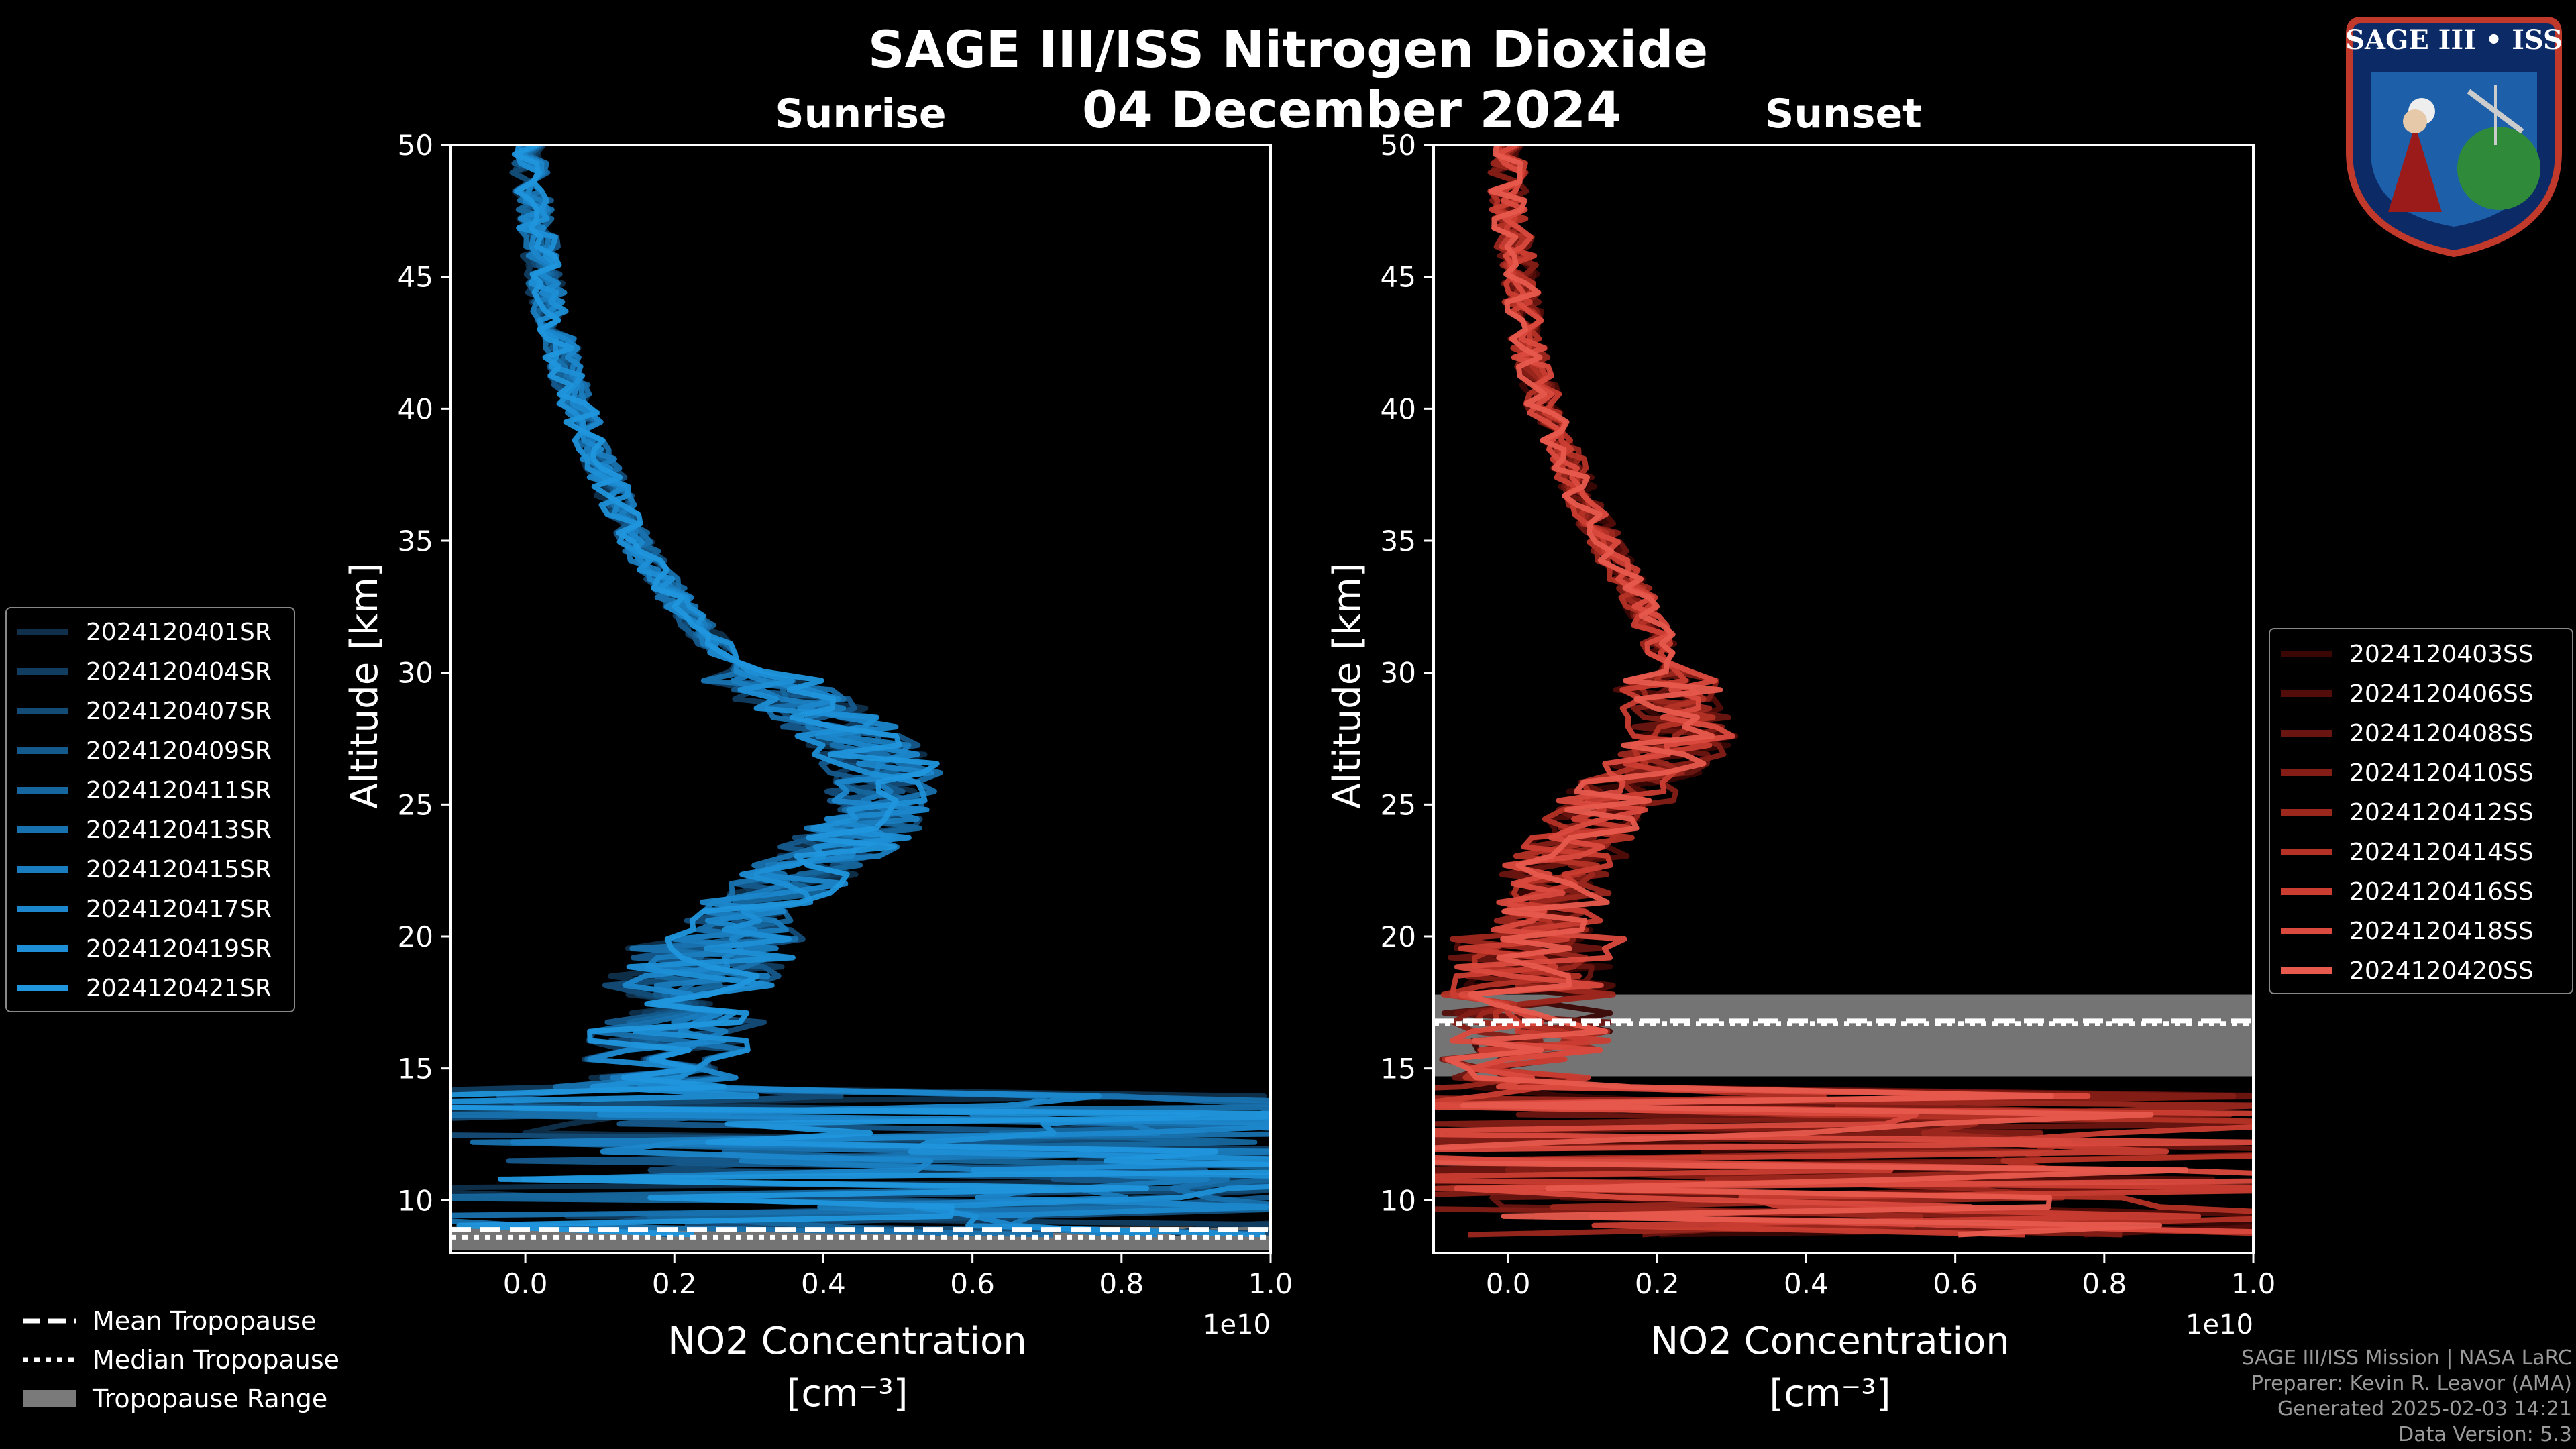 This screenshot has height=1449, width=2576. I want to click on legend-item: 2024120414SS, so click(2402, 852).